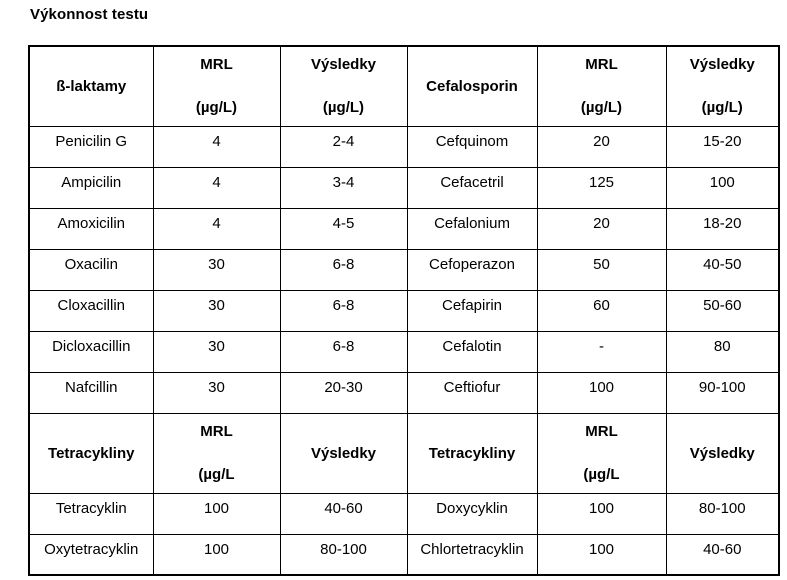 Image resolution: width=787 pixels, height=580 pixels. Describe the element at coordinates (722, 146) in the screenshot. I see `data-cell: 15-20` at that location.